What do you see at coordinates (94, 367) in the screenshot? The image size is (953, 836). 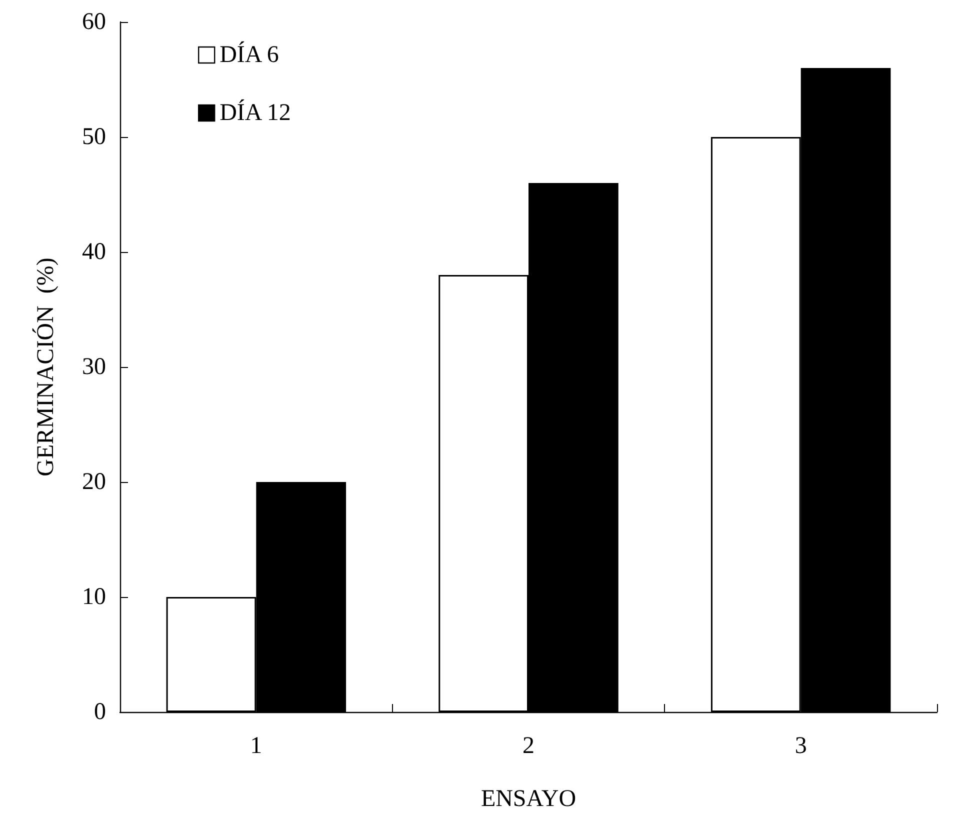 I see `y-tick-label: 30` at bounding box center [94, 367].